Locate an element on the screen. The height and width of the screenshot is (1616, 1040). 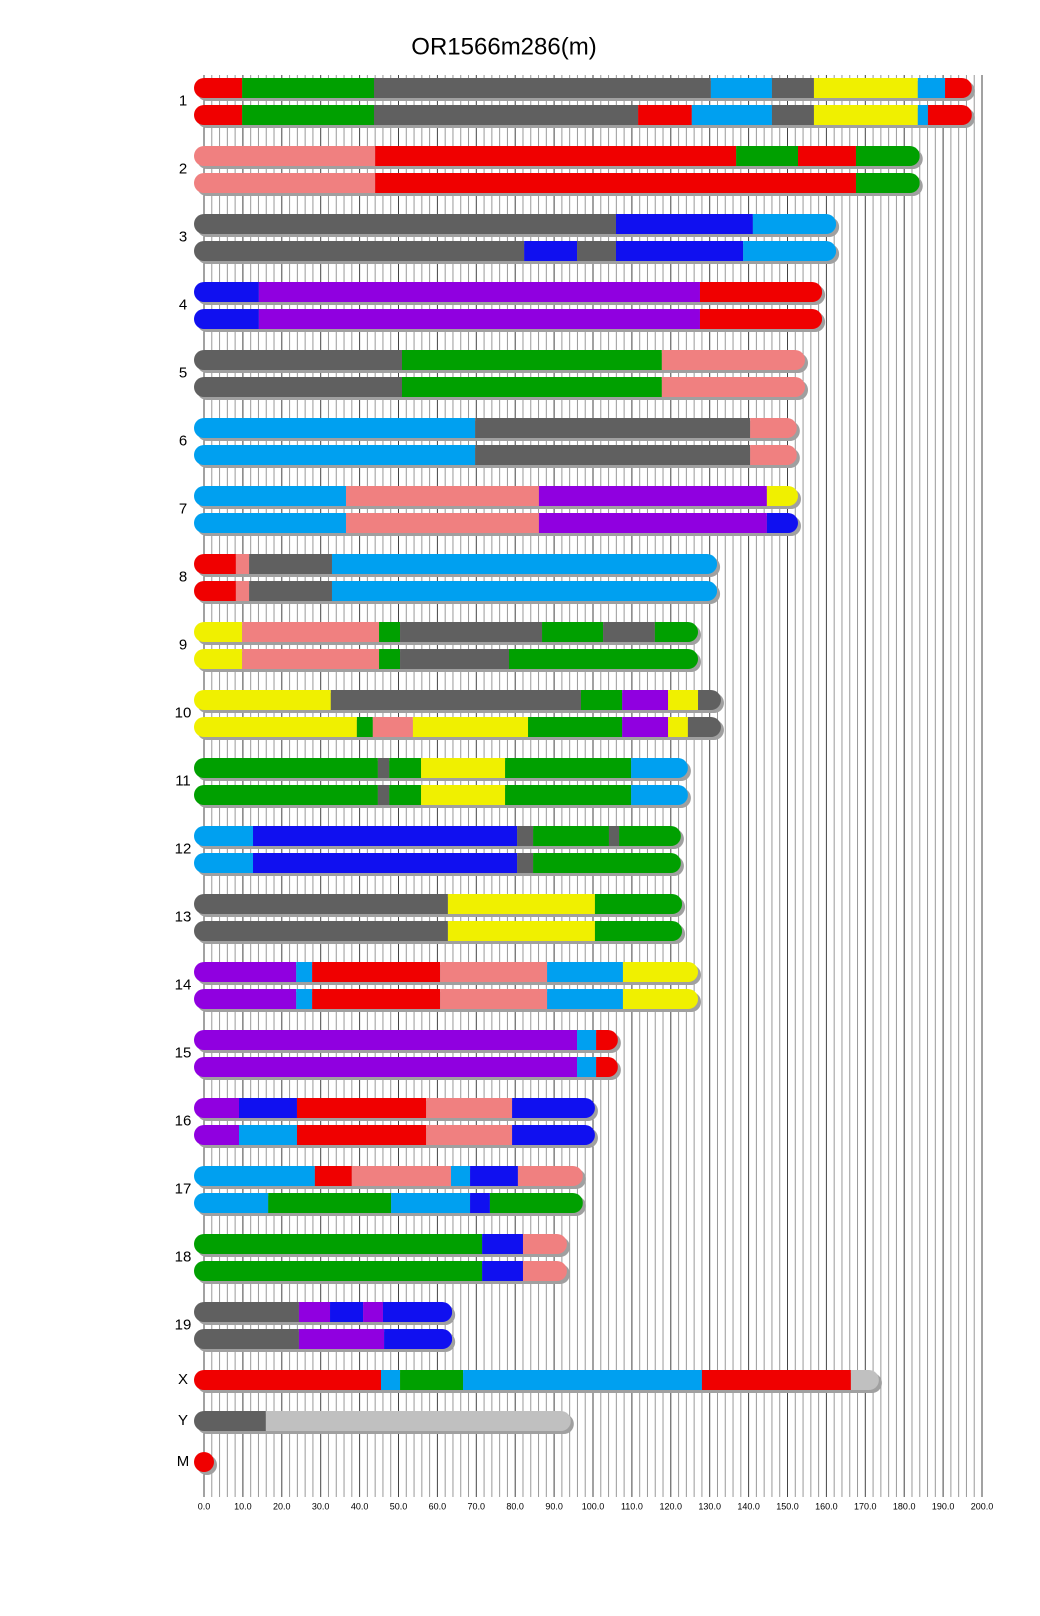
x-tick-label: 100.0 is located at coordinates (593, 1506).